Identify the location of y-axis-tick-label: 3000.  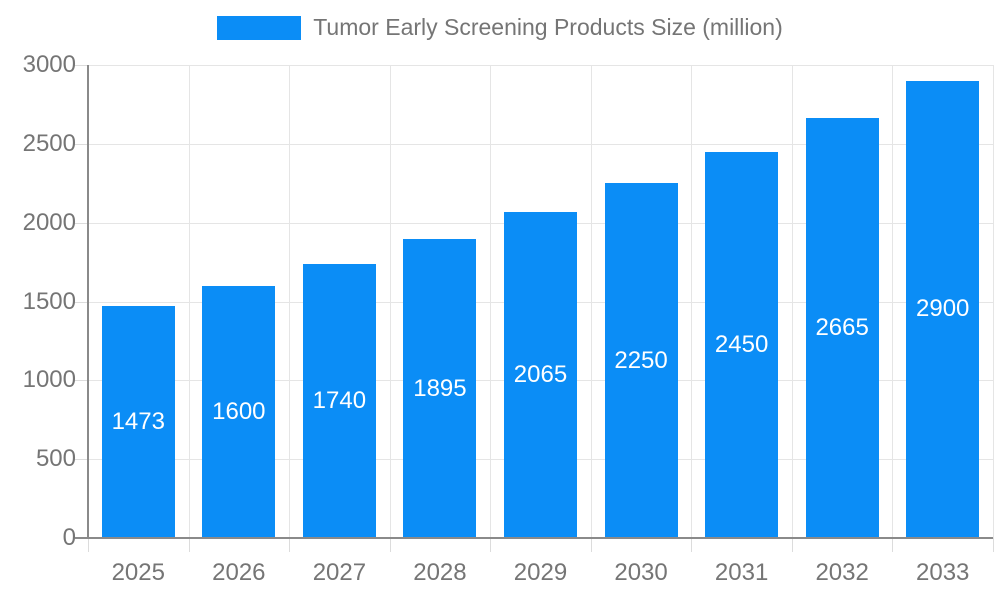
(49, 64).